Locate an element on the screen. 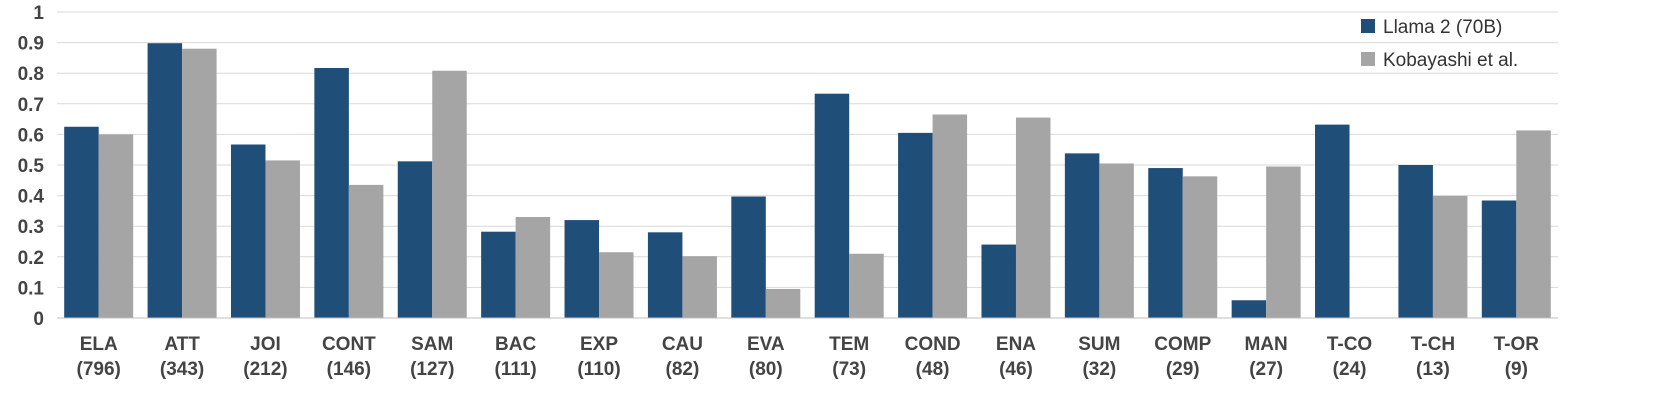 This screenshot has width=1661, height=400. bar-kobayashi-exp is located at coordinates (616, 285).